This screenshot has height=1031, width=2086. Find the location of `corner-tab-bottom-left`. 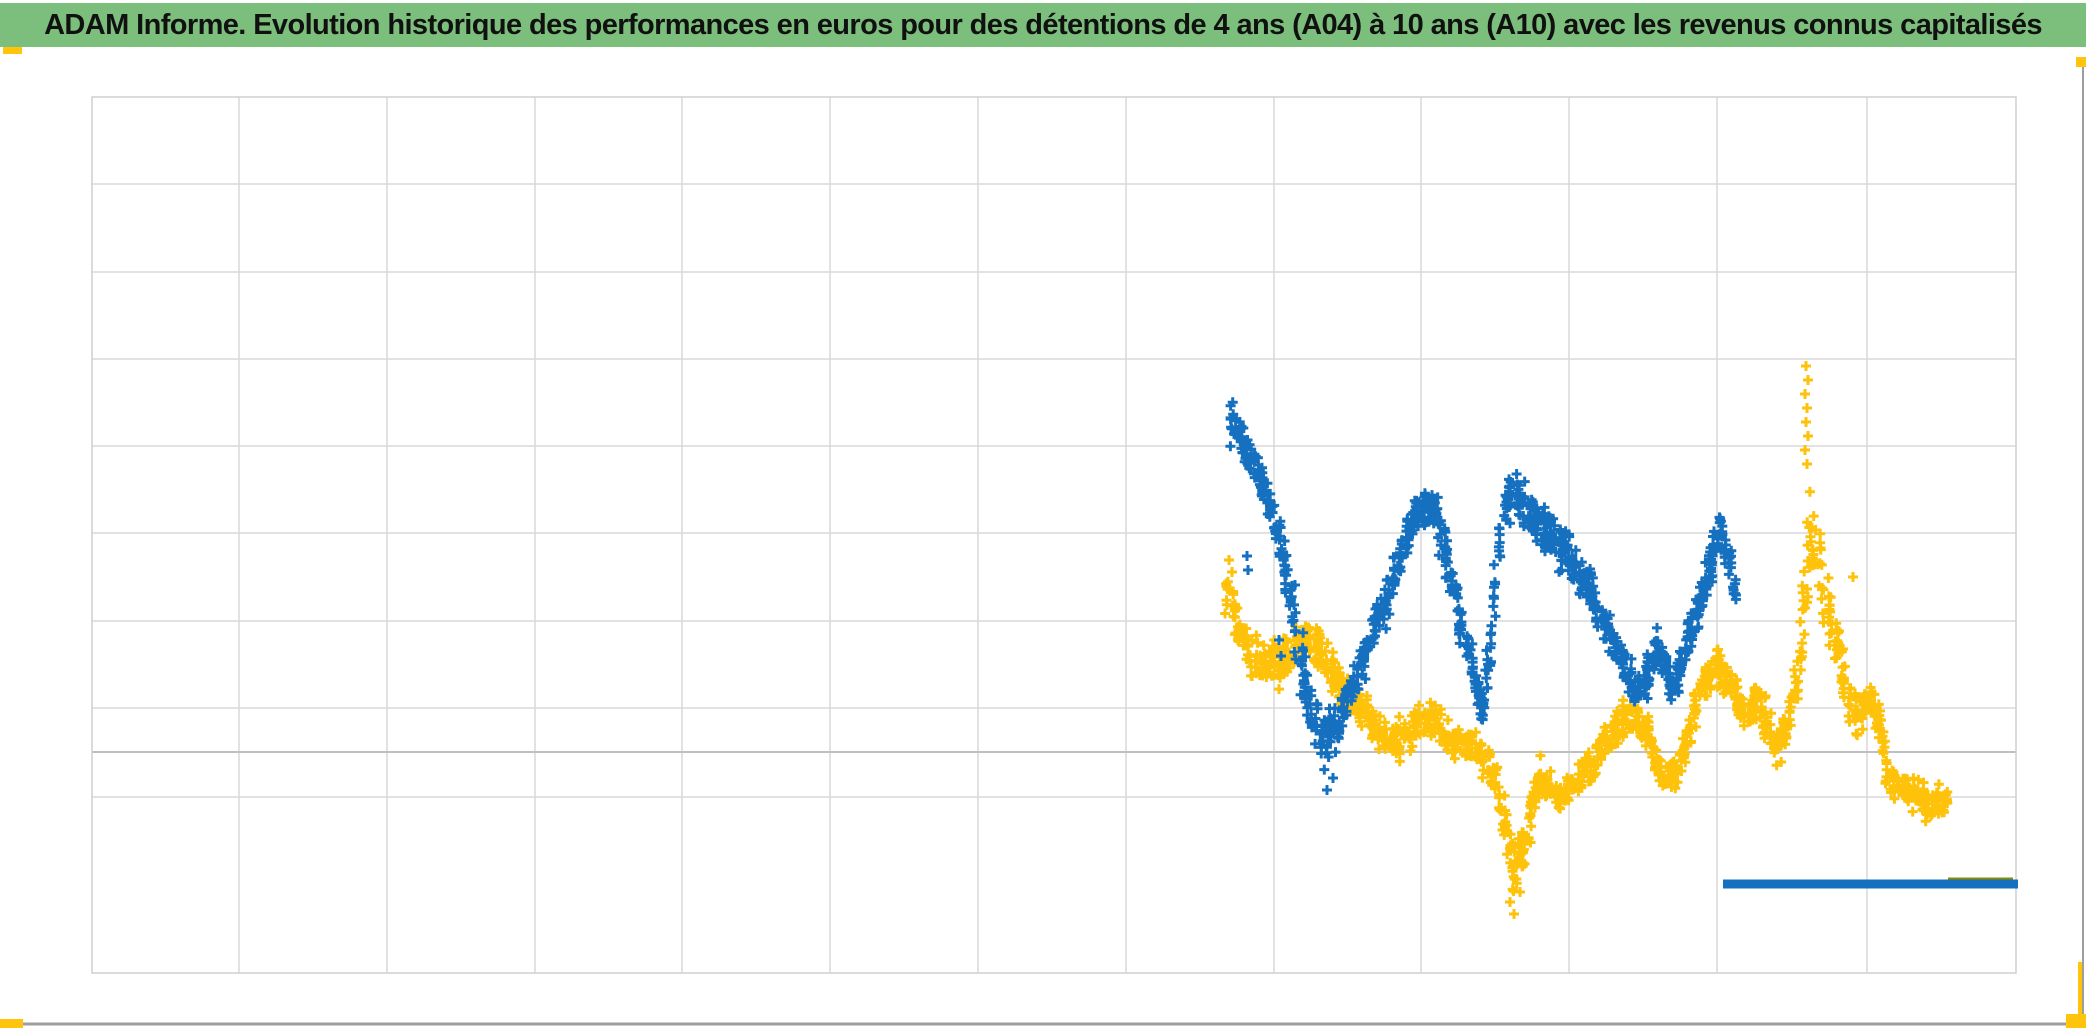

corner-tab-bottom-left is located at coordinates (11, 1023).